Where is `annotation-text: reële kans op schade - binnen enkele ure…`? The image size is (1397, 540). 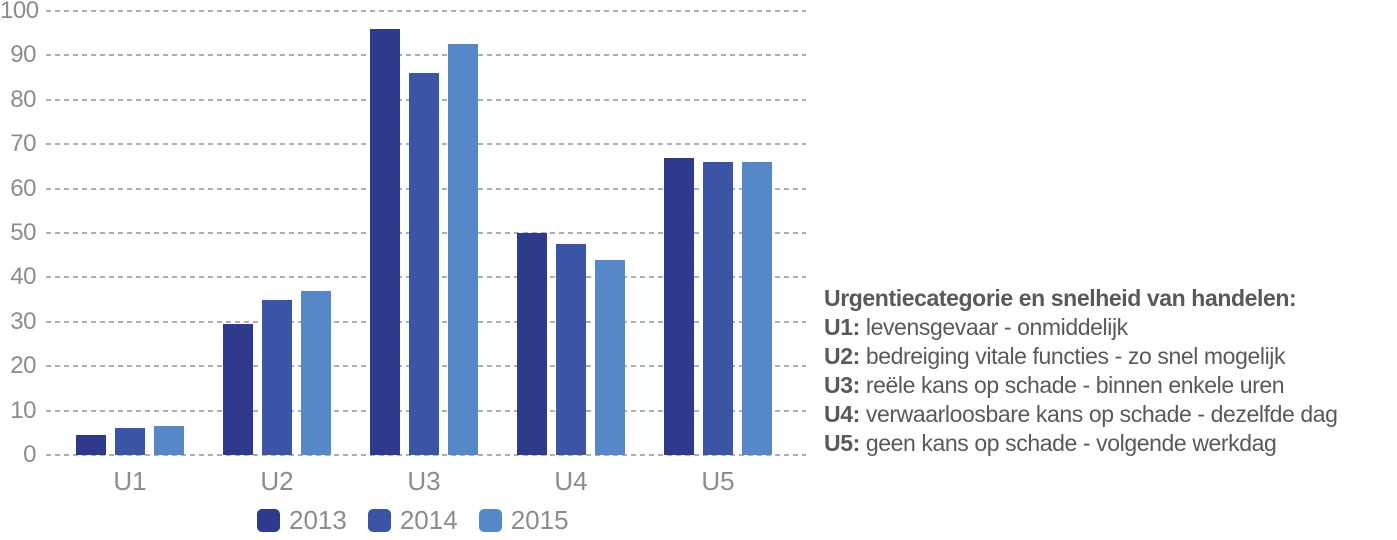
annotation-text: reële kans op schade - binnen enkele ure… is located at coordinates (1075, 385).